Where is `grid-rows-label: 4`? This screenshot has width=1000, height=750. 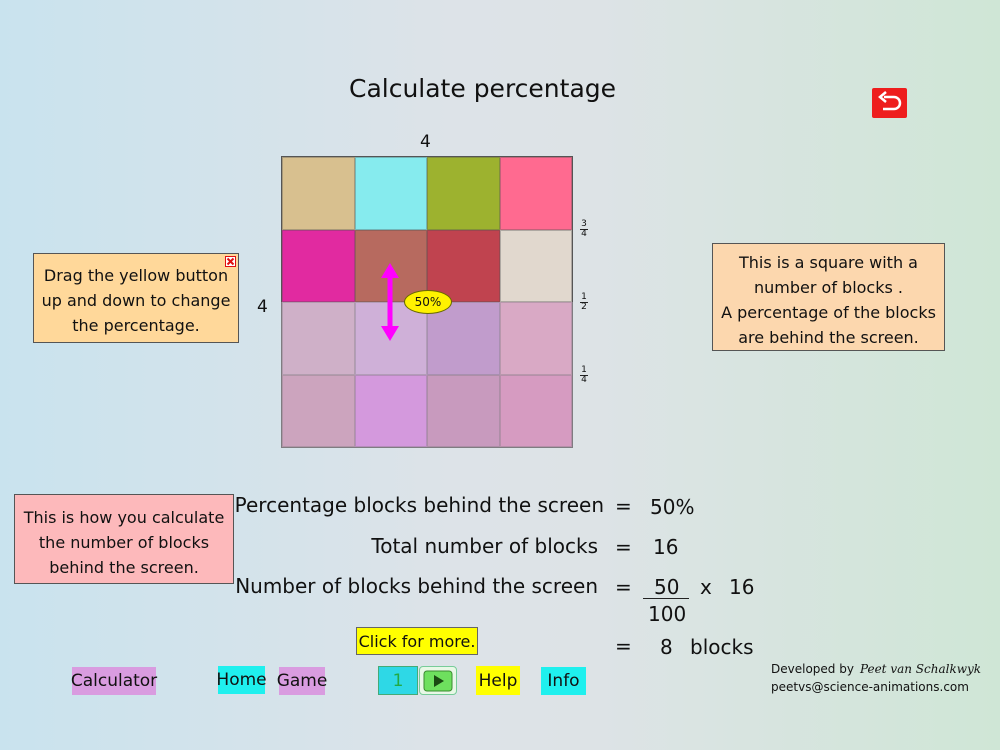 grid-rows-label: 4 is located at coordinates (262, 307).